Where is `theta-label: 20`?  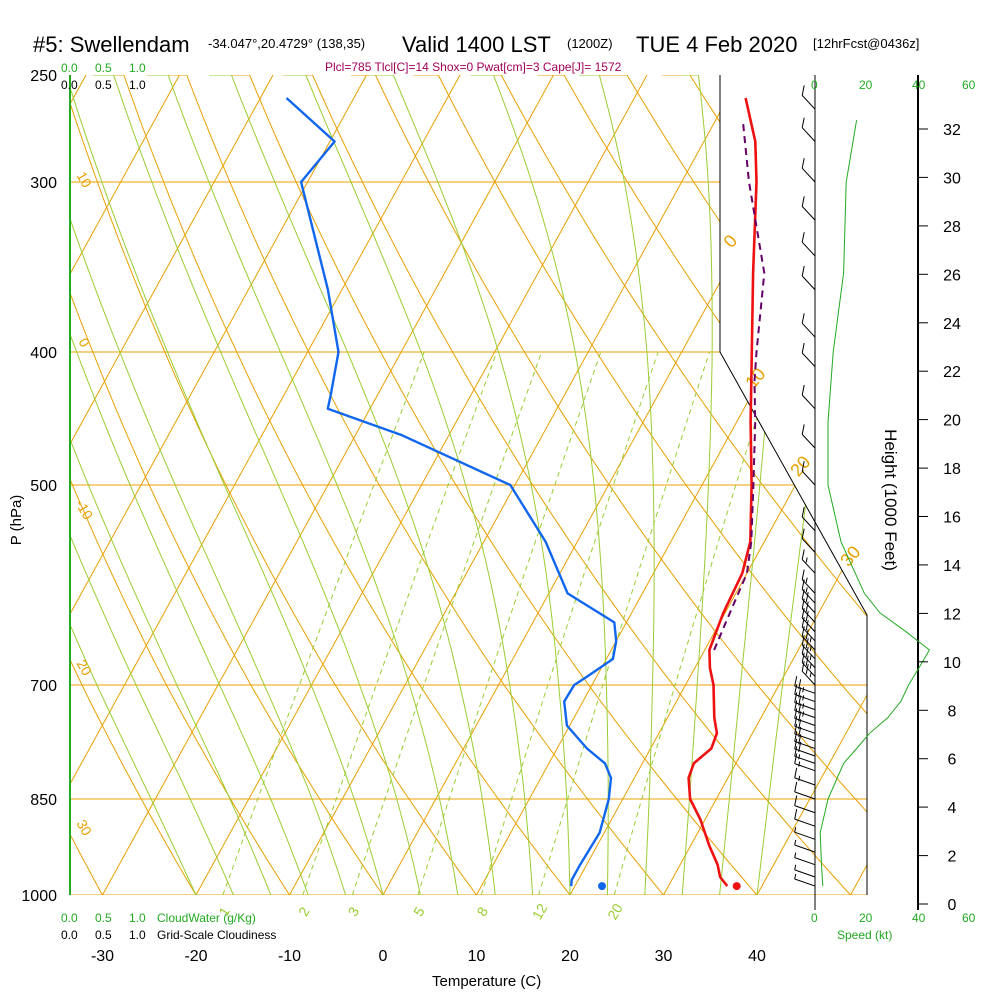
theta-label: 20 is located at coordinates (800, 466).